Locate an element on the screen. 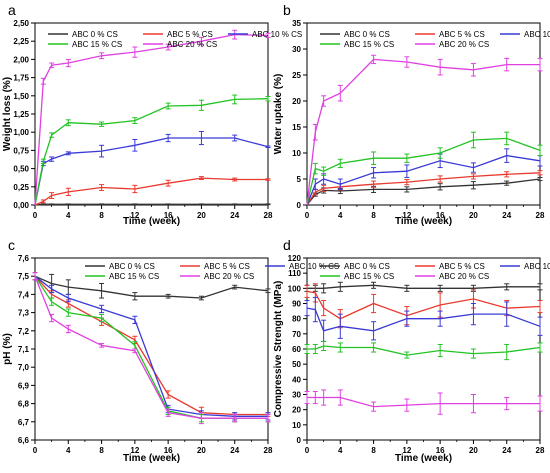  y-tick-label: 7,2 is located at coordinates (24, 331).